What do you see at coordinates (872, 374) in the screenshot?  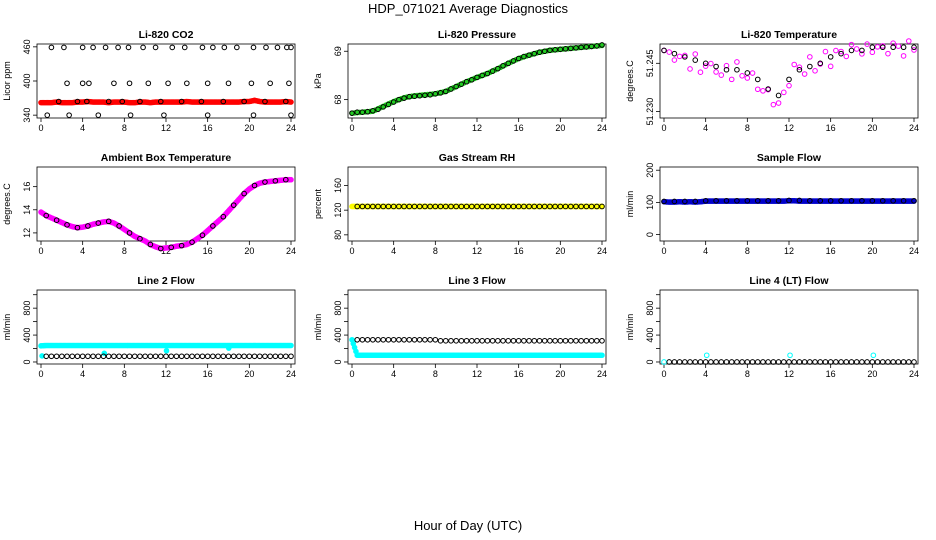 I see `x-tick-label: 20` at bounding box center [872, 374].